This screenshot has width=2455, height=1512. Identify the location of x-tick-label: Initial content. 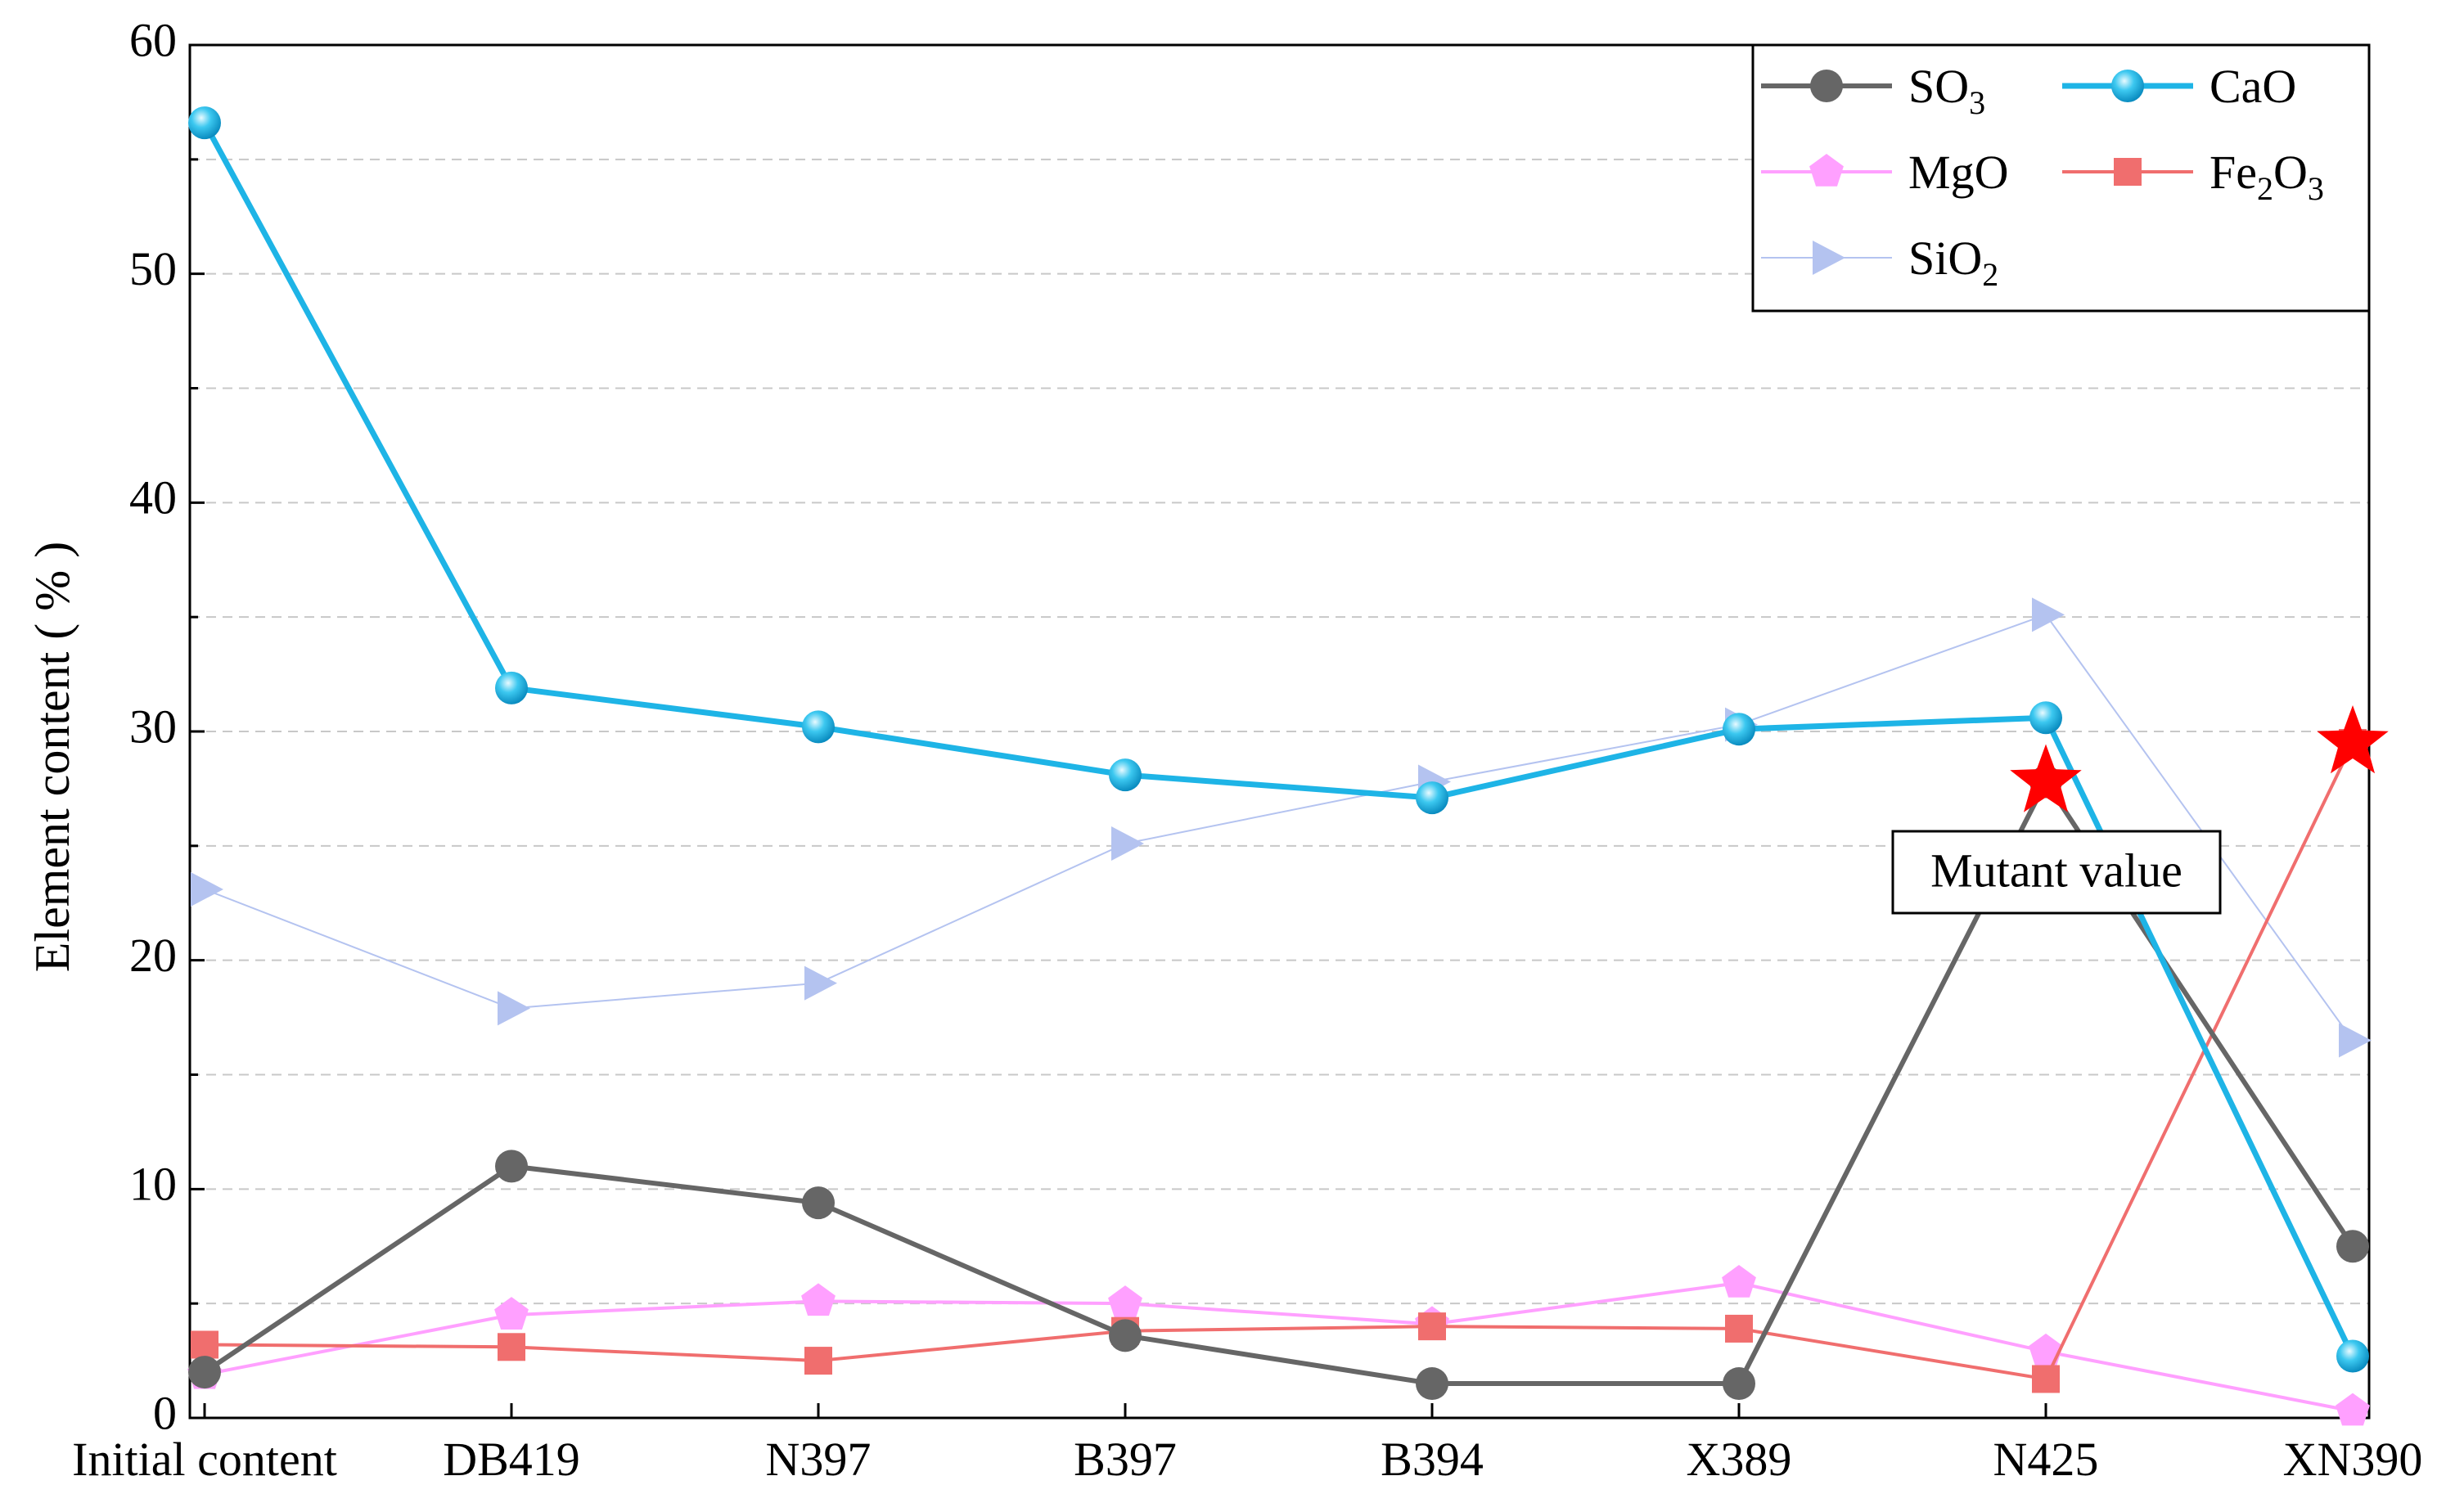
(204, 1460).